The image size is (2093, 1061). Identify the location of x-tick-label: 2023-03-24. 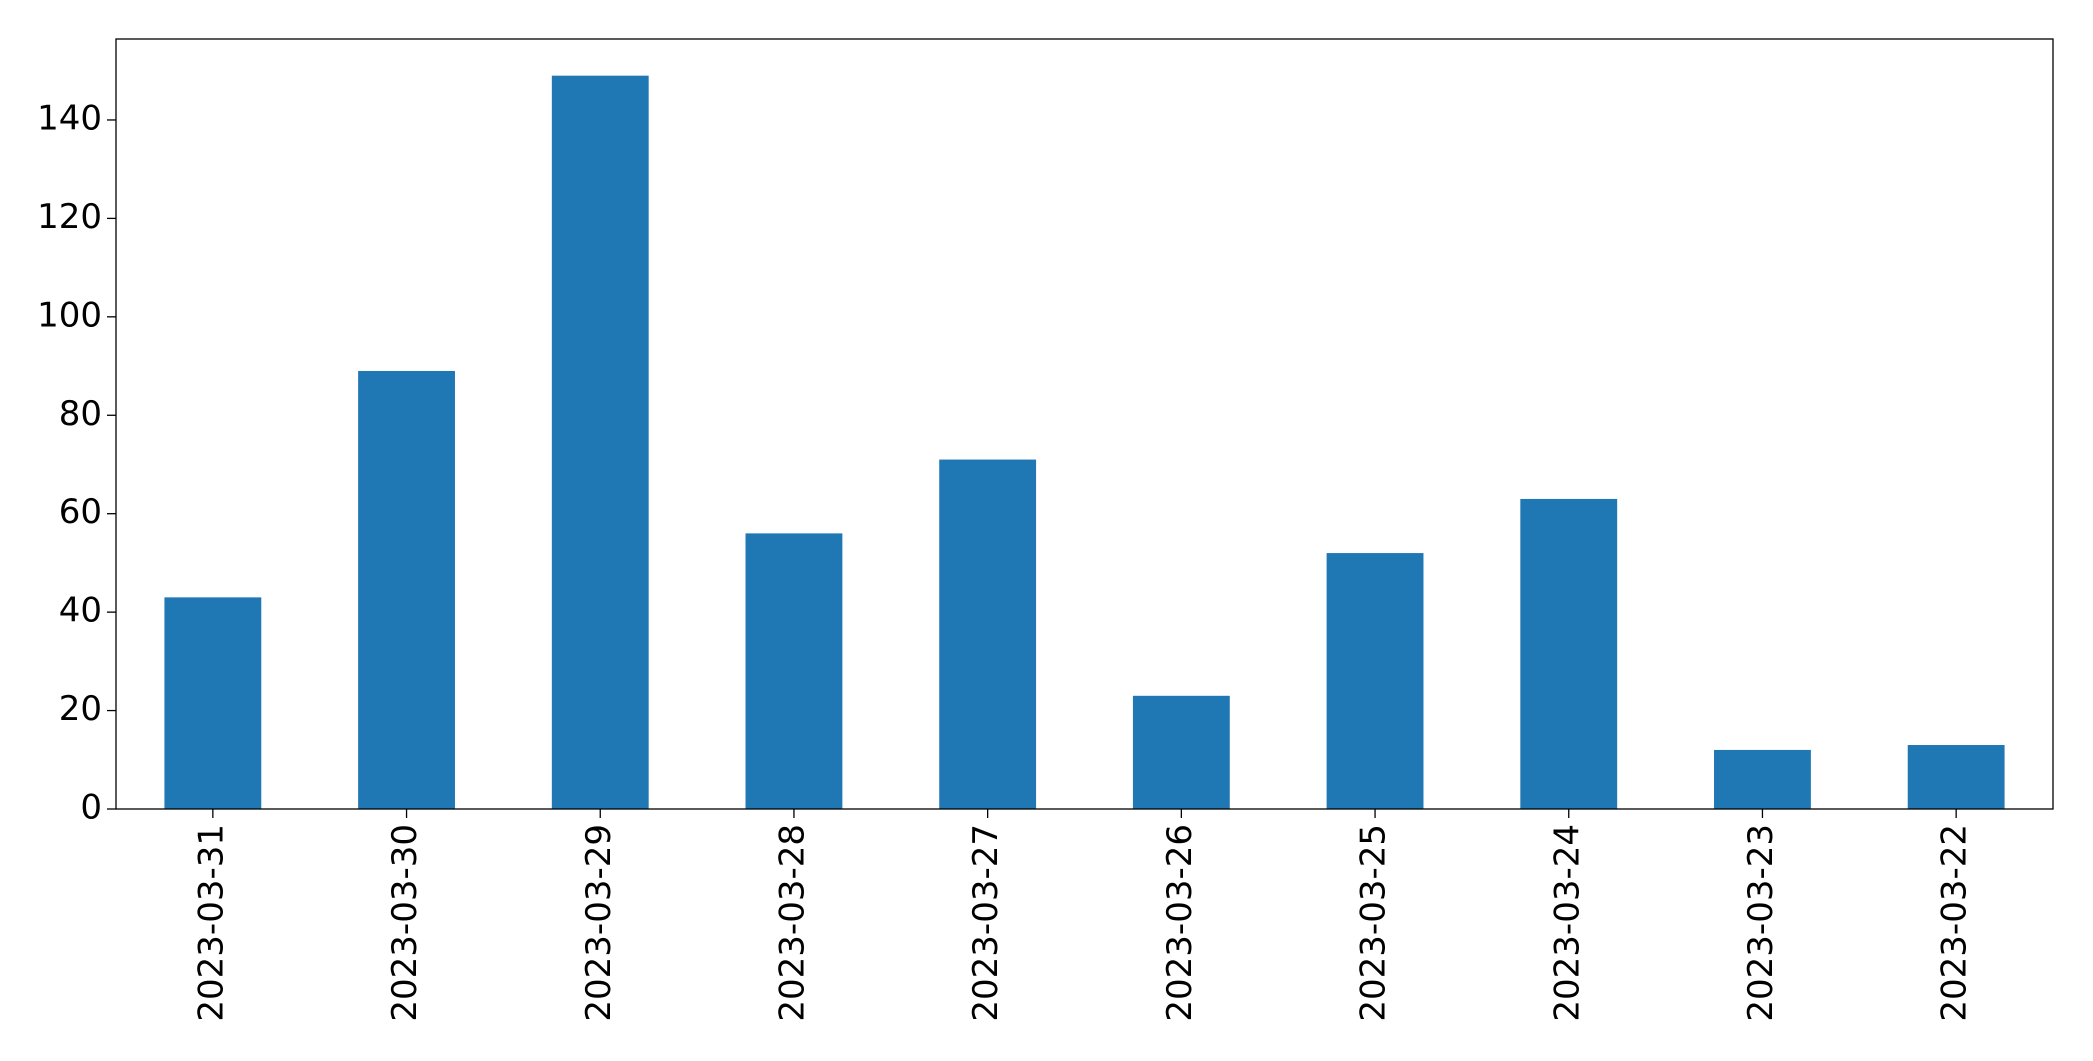
(1567, 923).